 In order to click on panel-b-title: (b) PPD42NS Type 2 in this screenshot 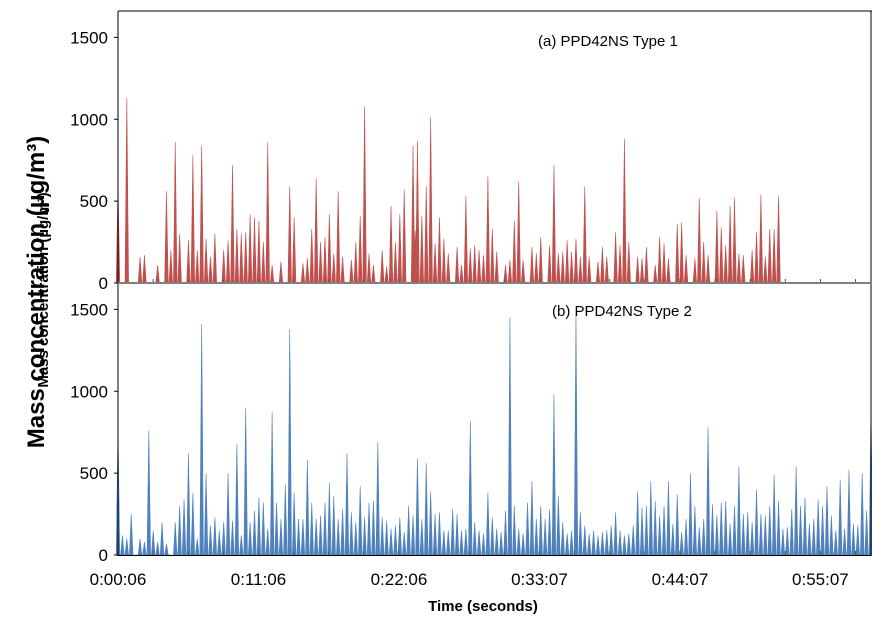, I will do `click(622, 311)`.